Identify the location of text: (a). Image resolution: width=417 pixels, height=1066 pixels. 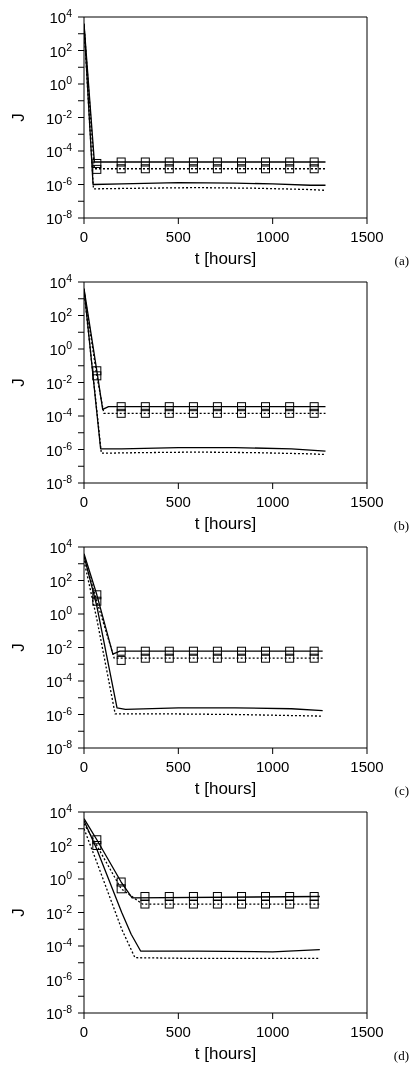
(401, 261).